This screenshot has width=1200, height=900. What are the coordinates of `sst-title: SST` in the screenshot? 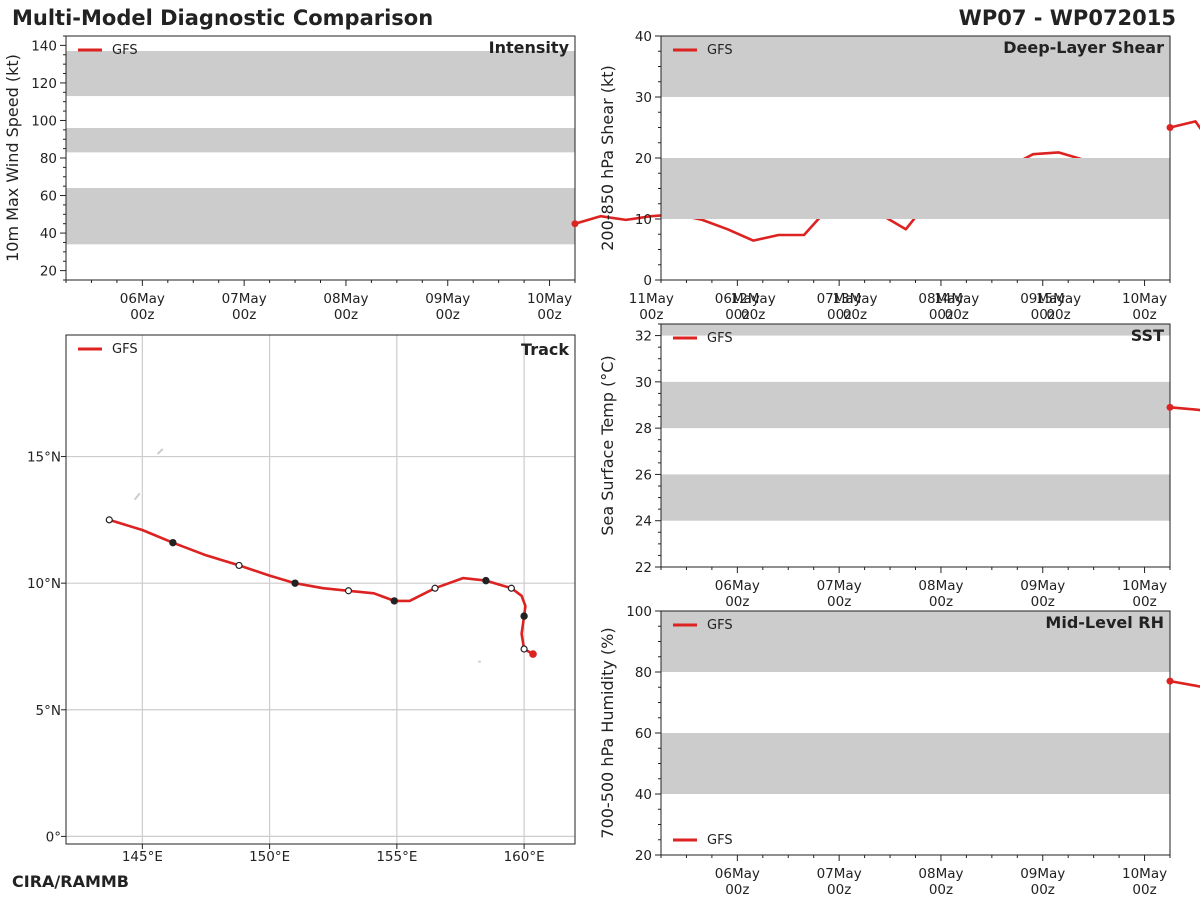 It's located at (1147, 335).